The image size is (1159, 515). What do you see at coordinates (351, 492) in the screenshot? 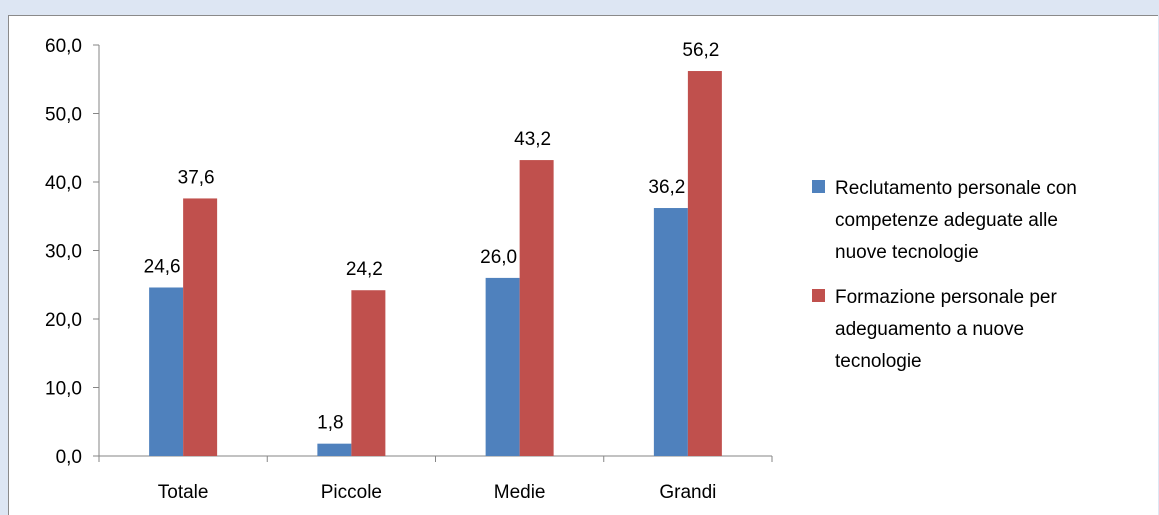
I see `category-label: Piccole` at bounding box center [351, 492].